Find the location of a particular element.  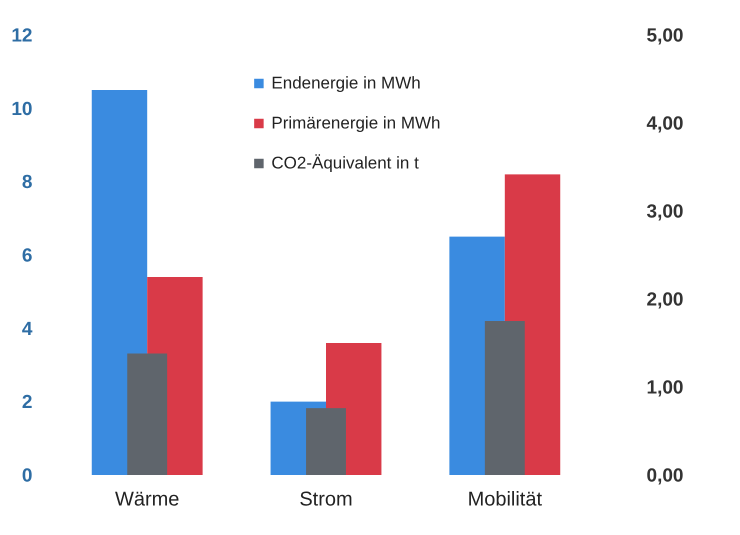

y2-tick-label: 3,00 is located at coordinates (665, 212).